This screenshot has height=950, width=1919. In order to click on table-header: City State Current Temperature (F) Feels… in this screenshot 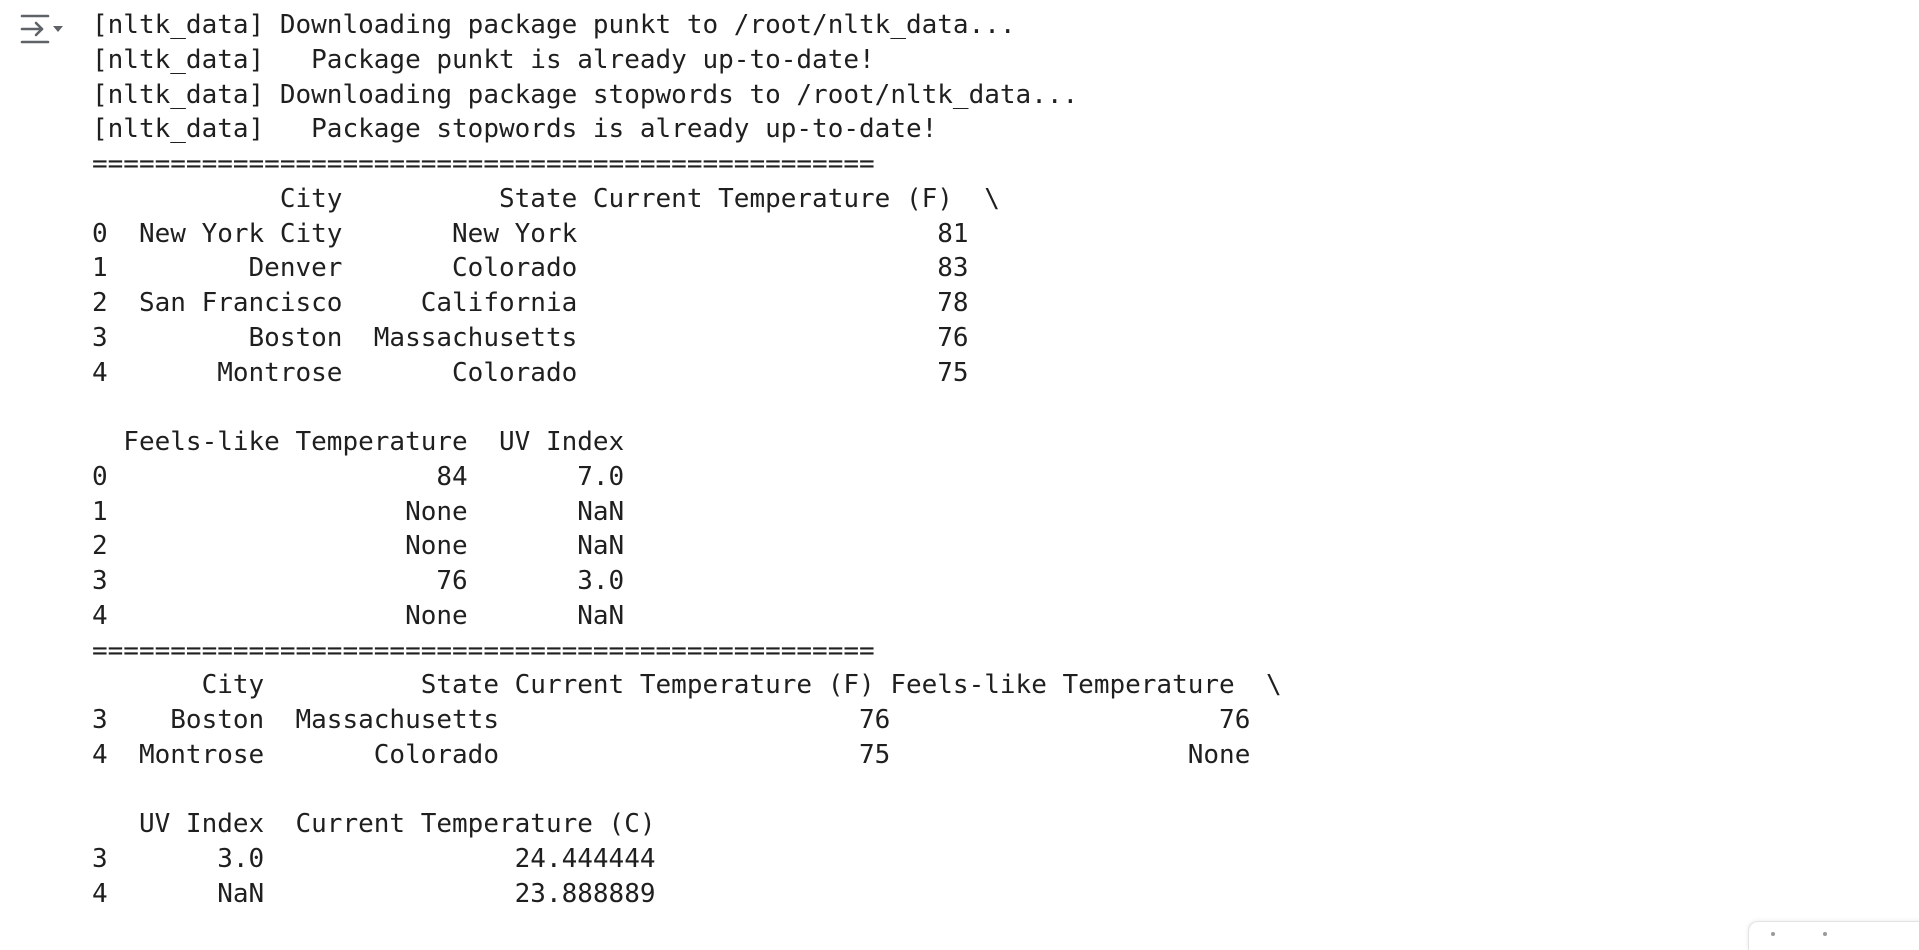, I will do `click(687, 685)`.